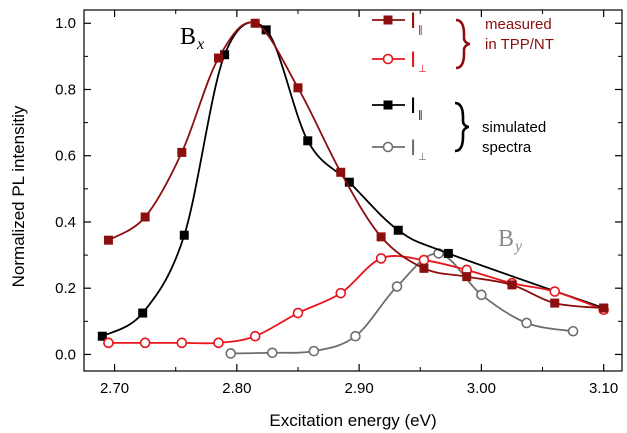 The height and width of the screenshot is (433, 627). I want to click on legend-group-measured: measured in TPP/NT, so click(519, 34).